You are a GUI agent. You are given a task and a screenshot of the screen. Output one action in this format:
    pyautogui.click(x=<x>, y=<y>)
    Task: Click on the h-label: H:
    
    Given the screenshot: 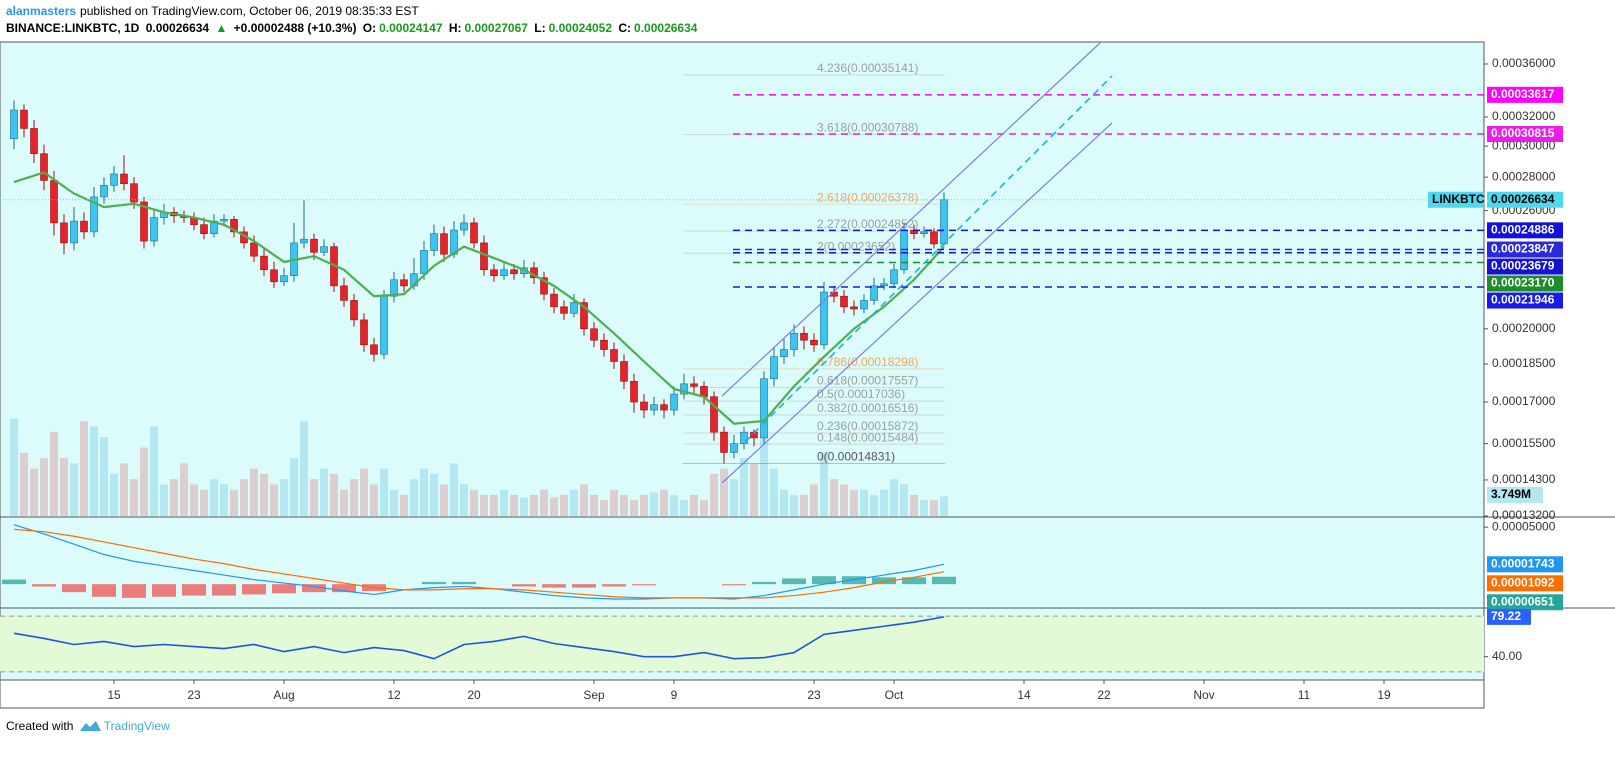 What is the action you would take?
    pyautogui.click(x=455, y=28)
    